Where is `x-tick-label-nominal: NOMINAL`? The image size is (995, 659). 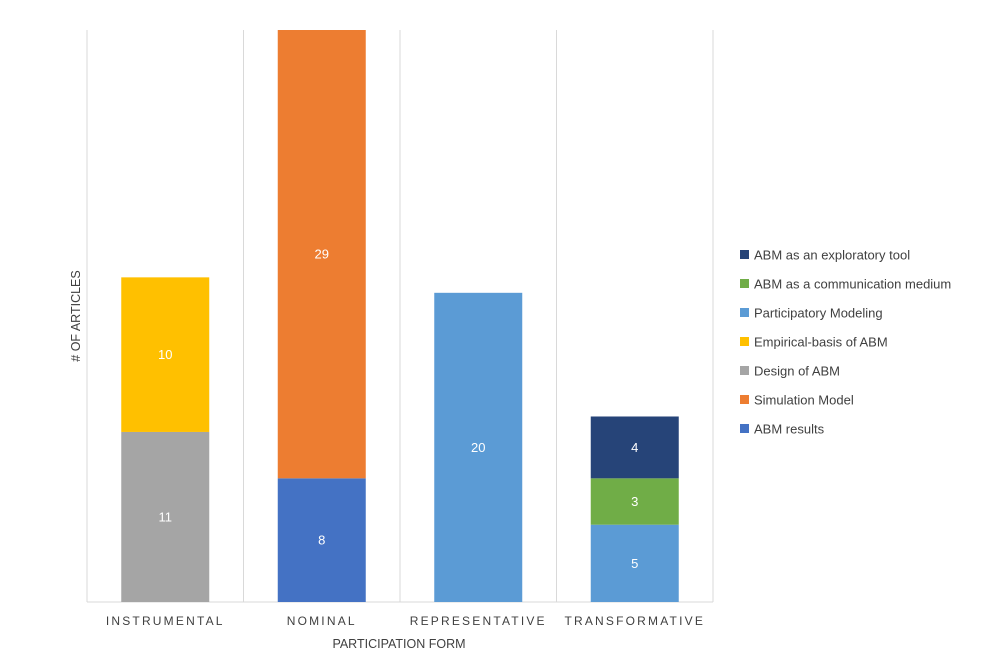 x-tick-label-nominal: NOMINAL is located at coordinates (322, 621).